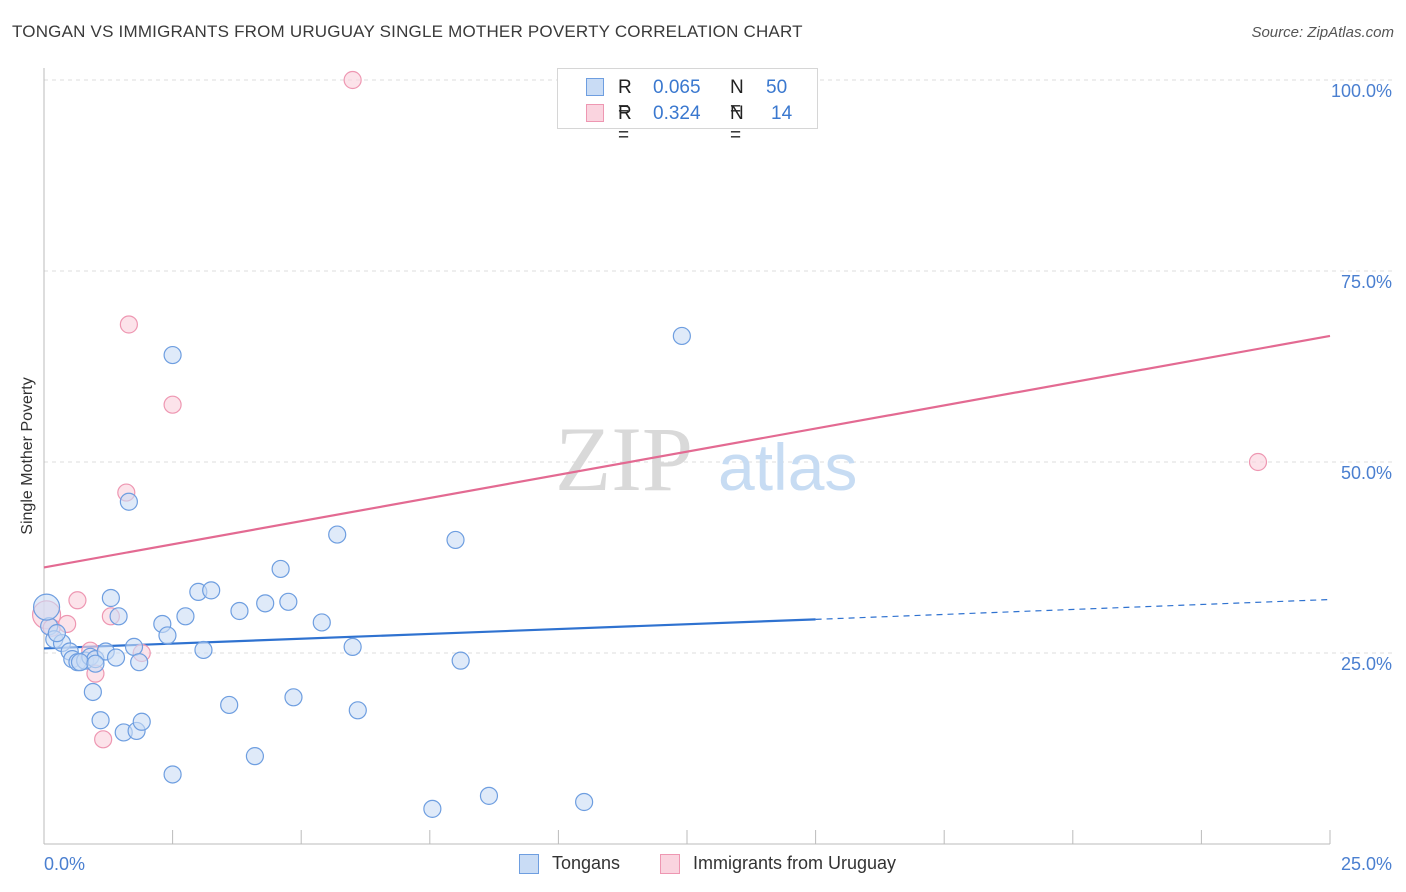 The height and width of the screenshot is (892, 1406). Describe the element at coordinates (1361, 91) in the screenshot. I see `y-tick-label: 100.0%` at that location.